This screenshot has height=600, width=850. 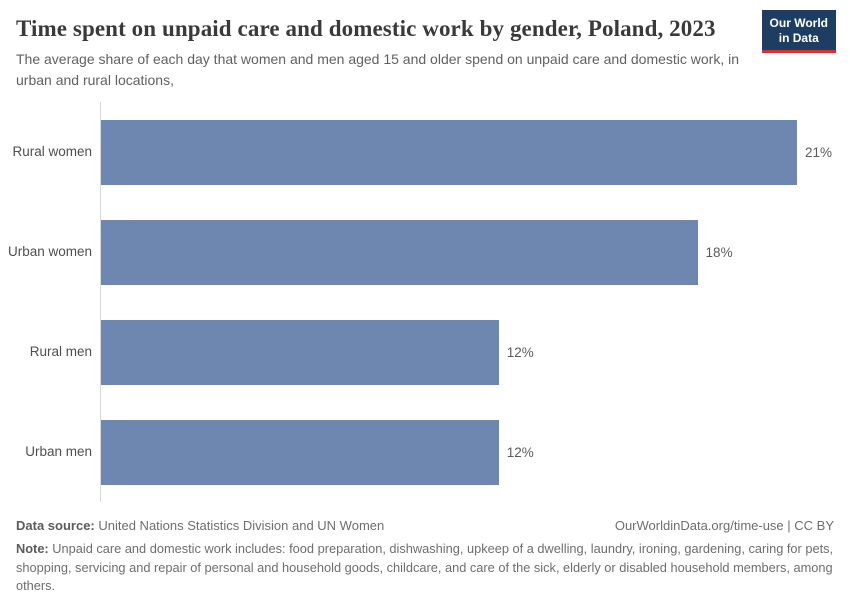 What do you see at coordinates (300, 452) in the screenshot?
I see `bar-urban-men` at bounding box center [300, 452].